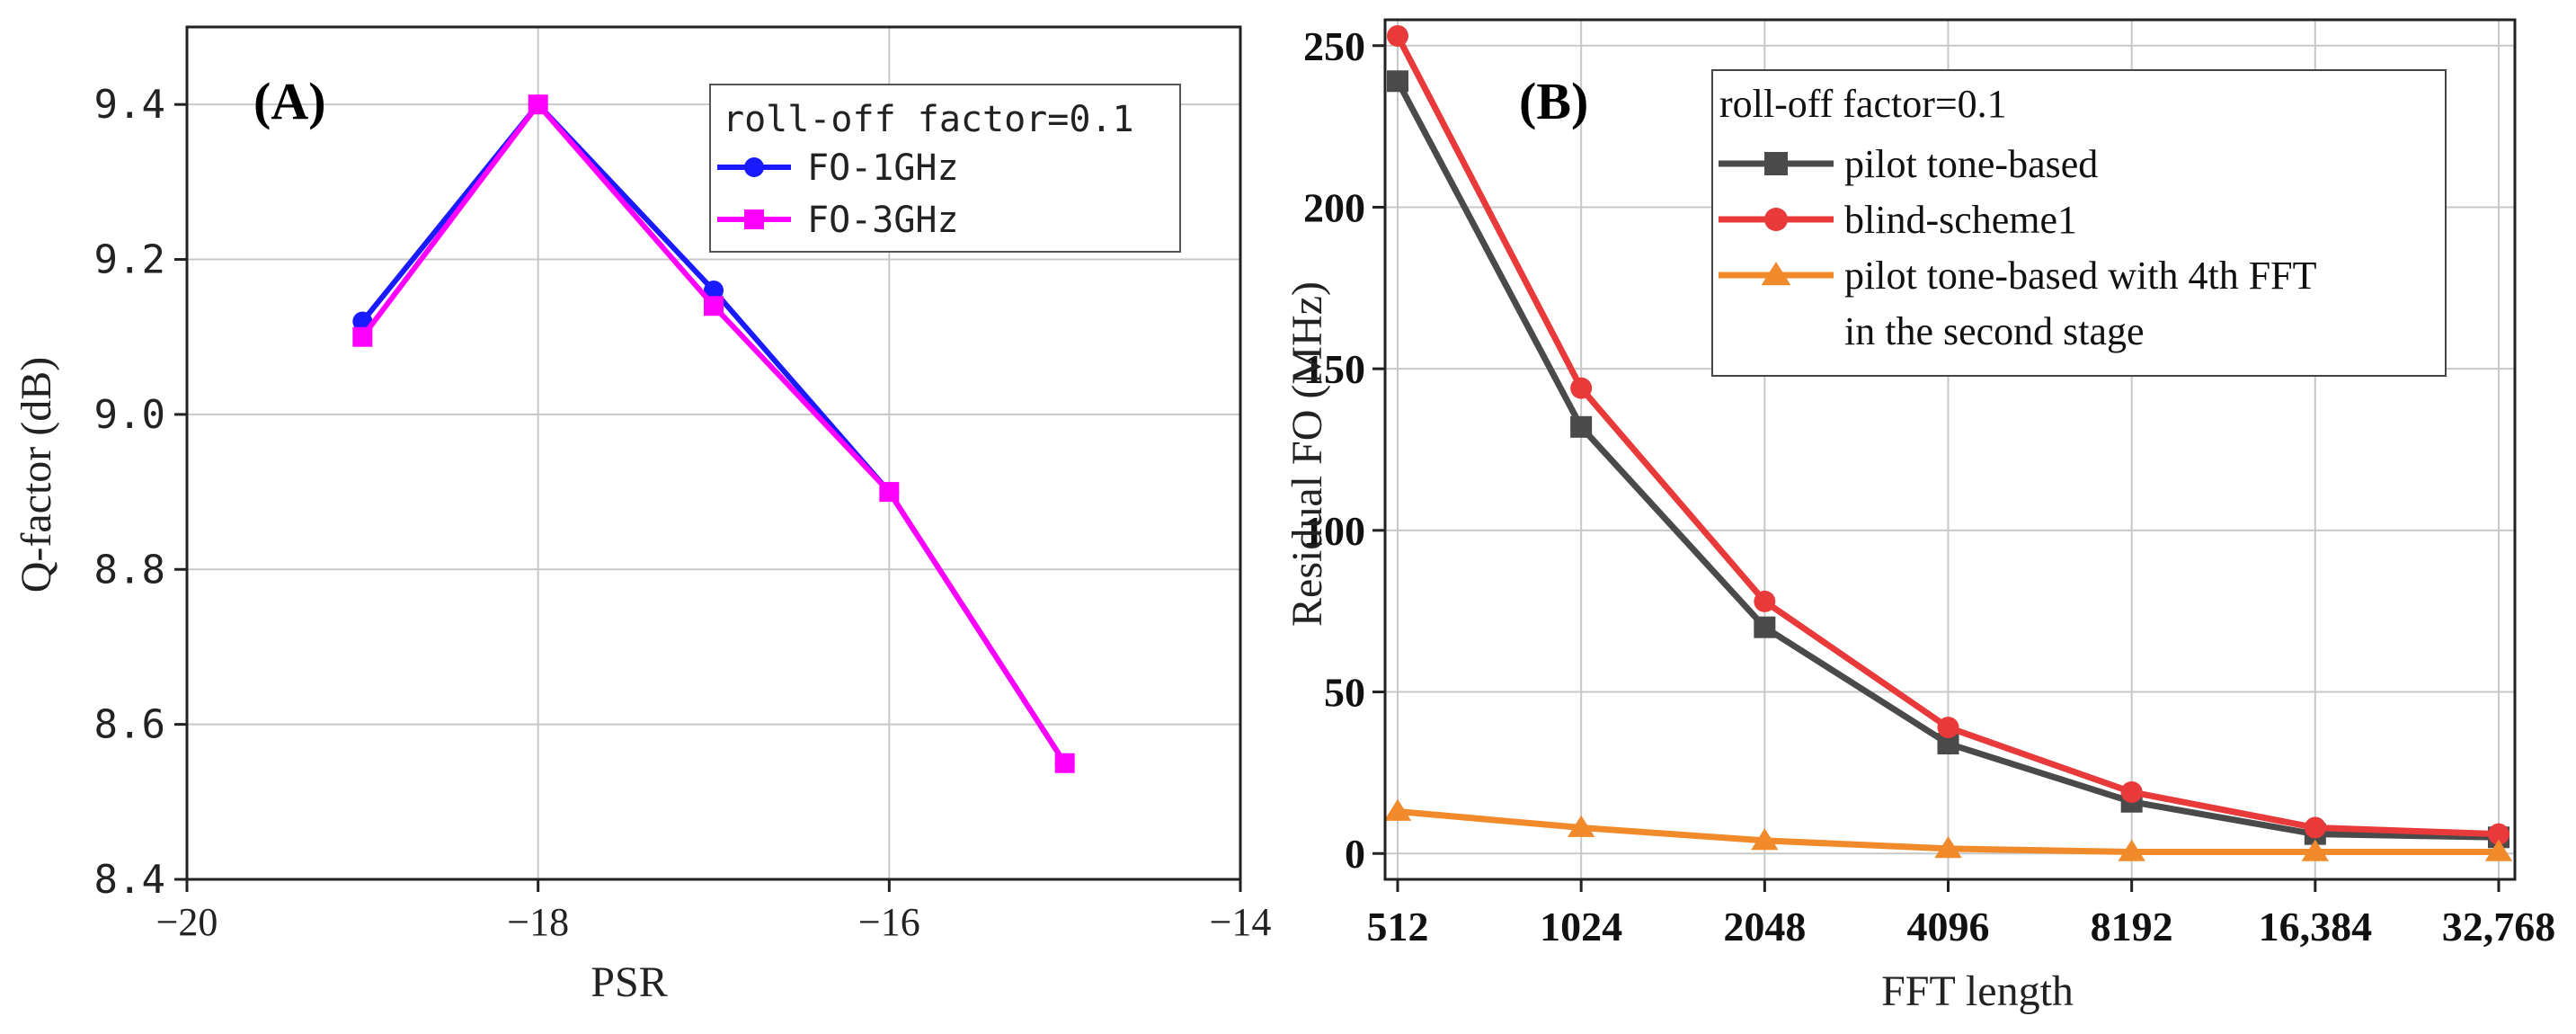 This screenshot has width=2576, height=1034. What do you see at coordinates (1960, 220) in the screenshot?
I see `panel-b-legend-label: blind-scheme1` at bounding box center [1960, 220].